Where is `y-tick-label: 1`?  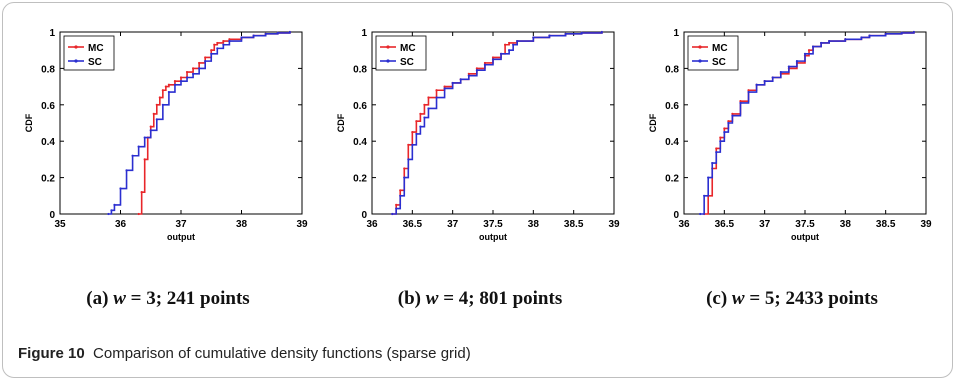
y-tick-label: 1 is located at coordinates (676, 33).